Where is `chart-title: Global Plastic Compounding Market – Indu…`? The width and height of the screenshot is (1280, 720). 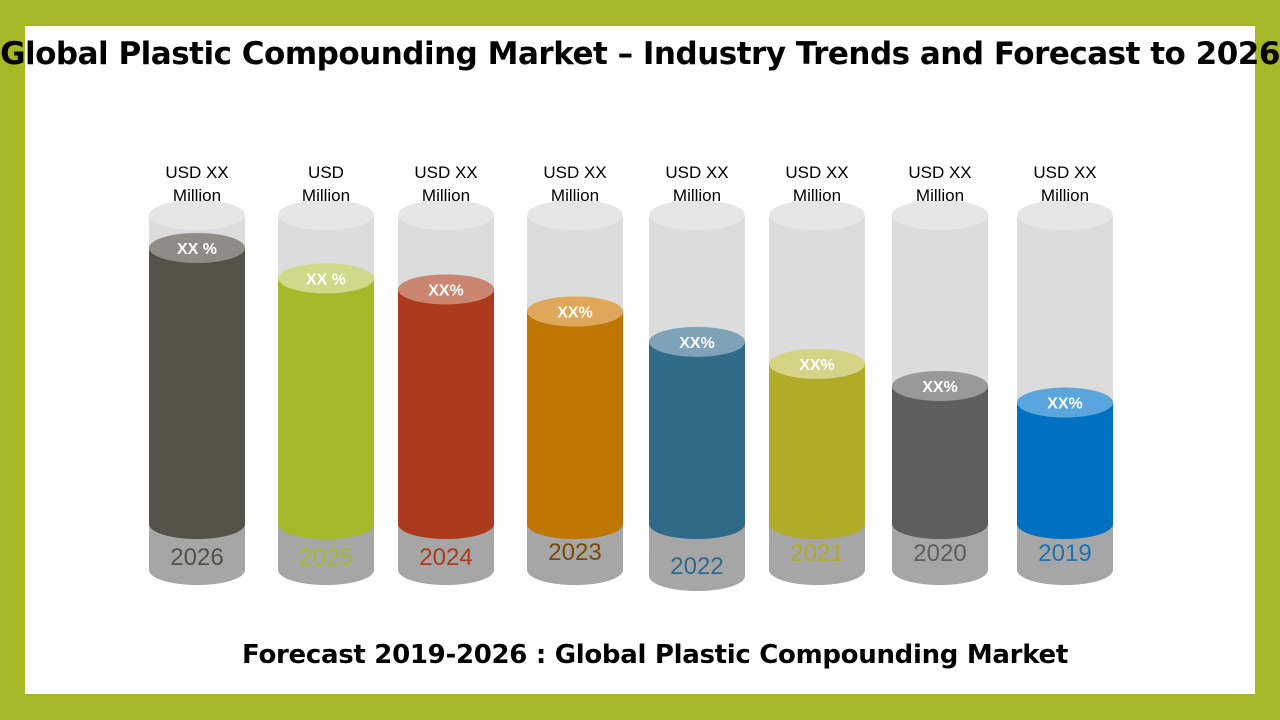 chart-title: Global Plastic Compounding Market – Indu… is located at coordinates (640, 54).